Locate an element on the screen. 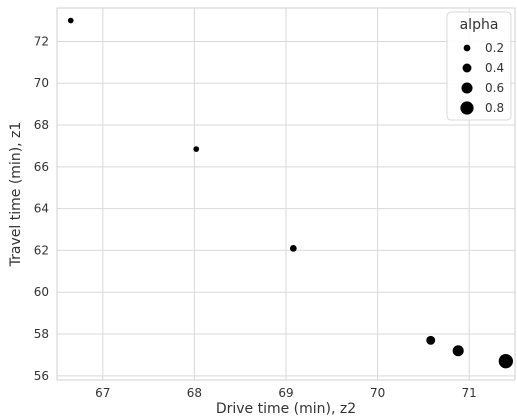  x-tick-label: 68 is located at coordinates (194, 393).